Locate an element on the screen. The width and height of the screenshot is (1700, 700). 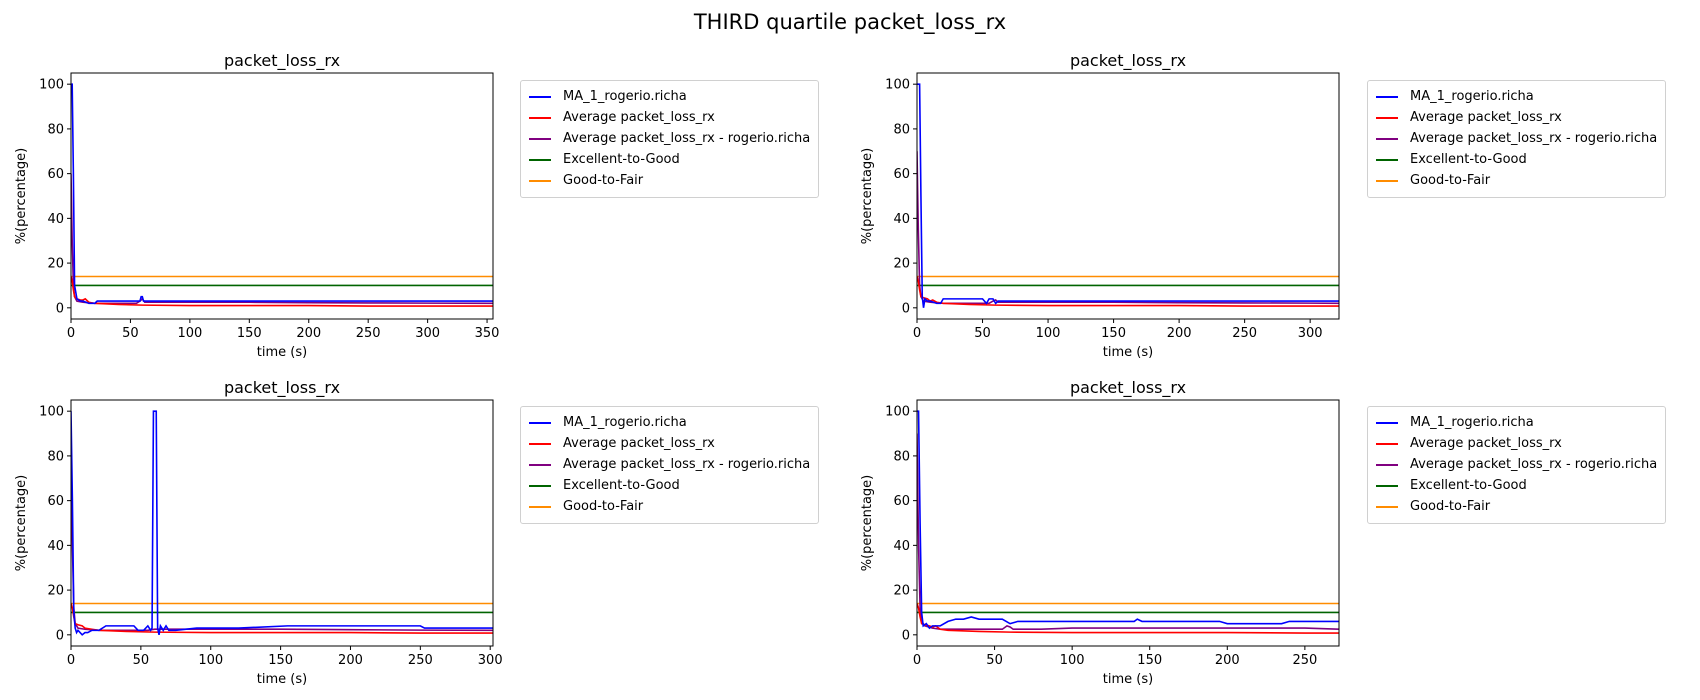
legend-label: Excellent-to-Good is located at coordinates (1468, 485).